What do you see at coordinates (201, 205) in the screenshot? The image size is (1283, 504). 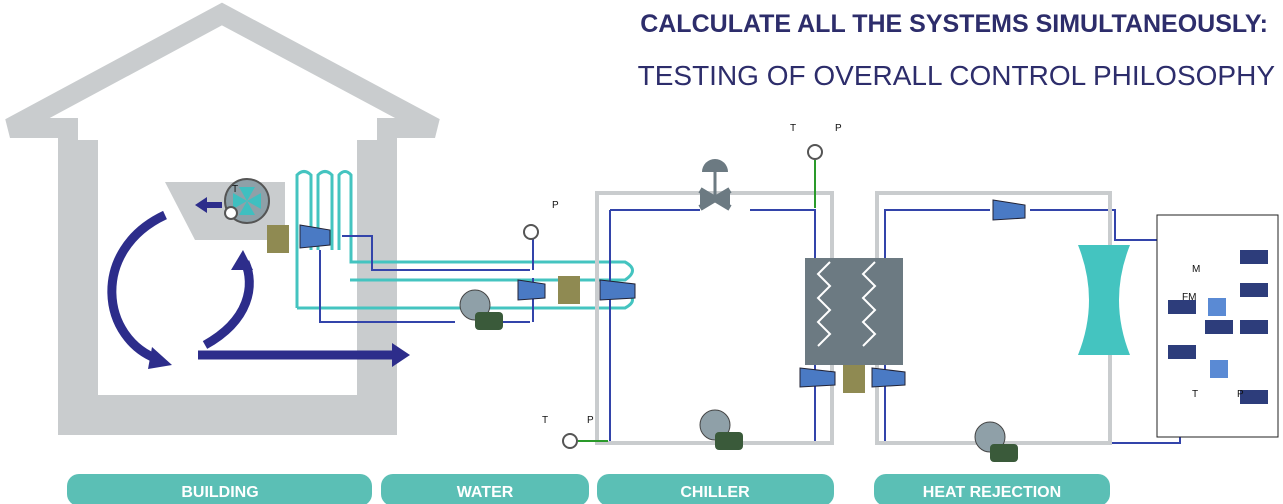 I see `air-arrow-head` at bounding box center [201, 205].